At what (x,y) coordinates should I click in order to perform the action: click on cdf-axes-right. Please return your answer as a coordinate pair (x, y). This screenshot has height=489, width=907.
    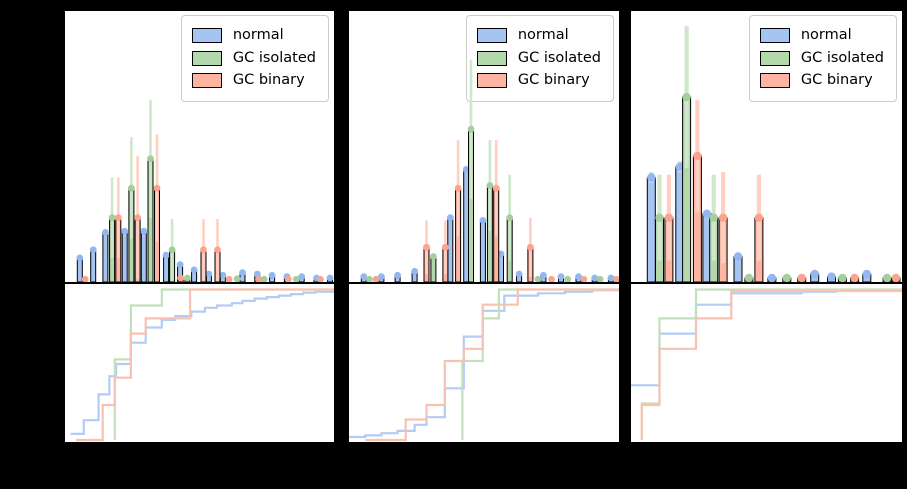
    Looking at the image, I should click on (766, 363).